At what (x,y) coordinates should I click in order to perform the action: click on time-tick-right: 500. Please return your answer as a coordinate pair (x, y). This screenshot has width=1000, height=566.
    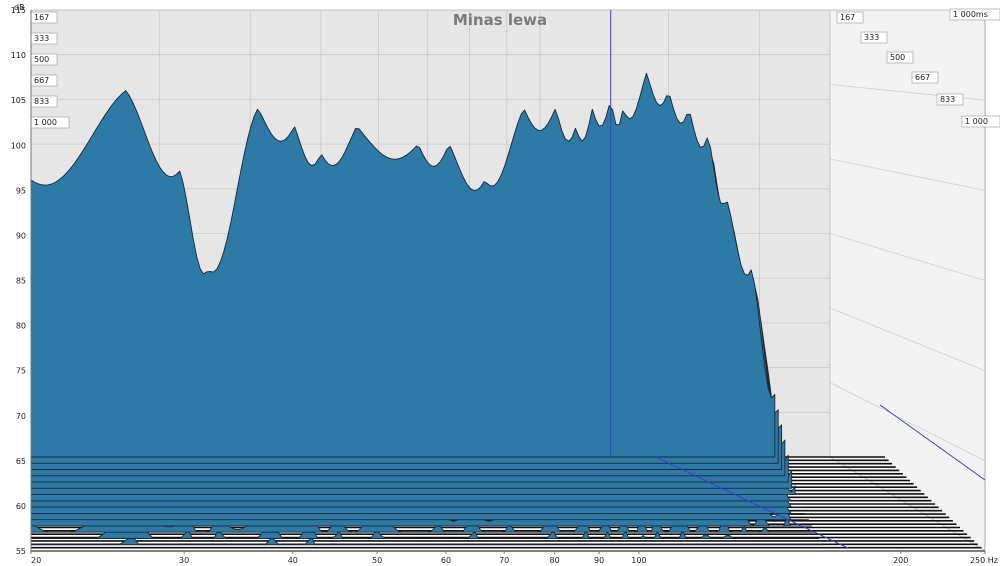
    Looking at the image, I should click on (900, 57).